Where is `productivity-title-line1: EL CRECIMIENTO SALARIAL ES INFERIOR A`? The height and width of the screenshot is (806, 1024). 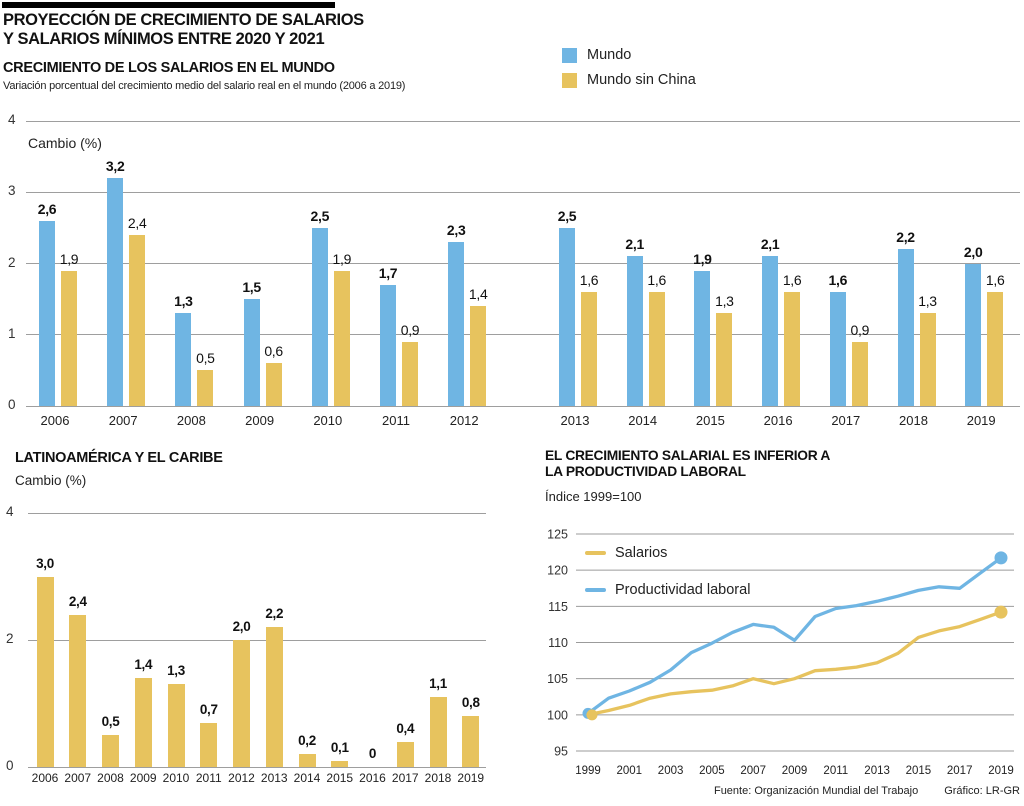 productivity-title-line1: EL CRECIMIENTO SALARIAL ES INFERIOR A is located at coordinates (688, 455).